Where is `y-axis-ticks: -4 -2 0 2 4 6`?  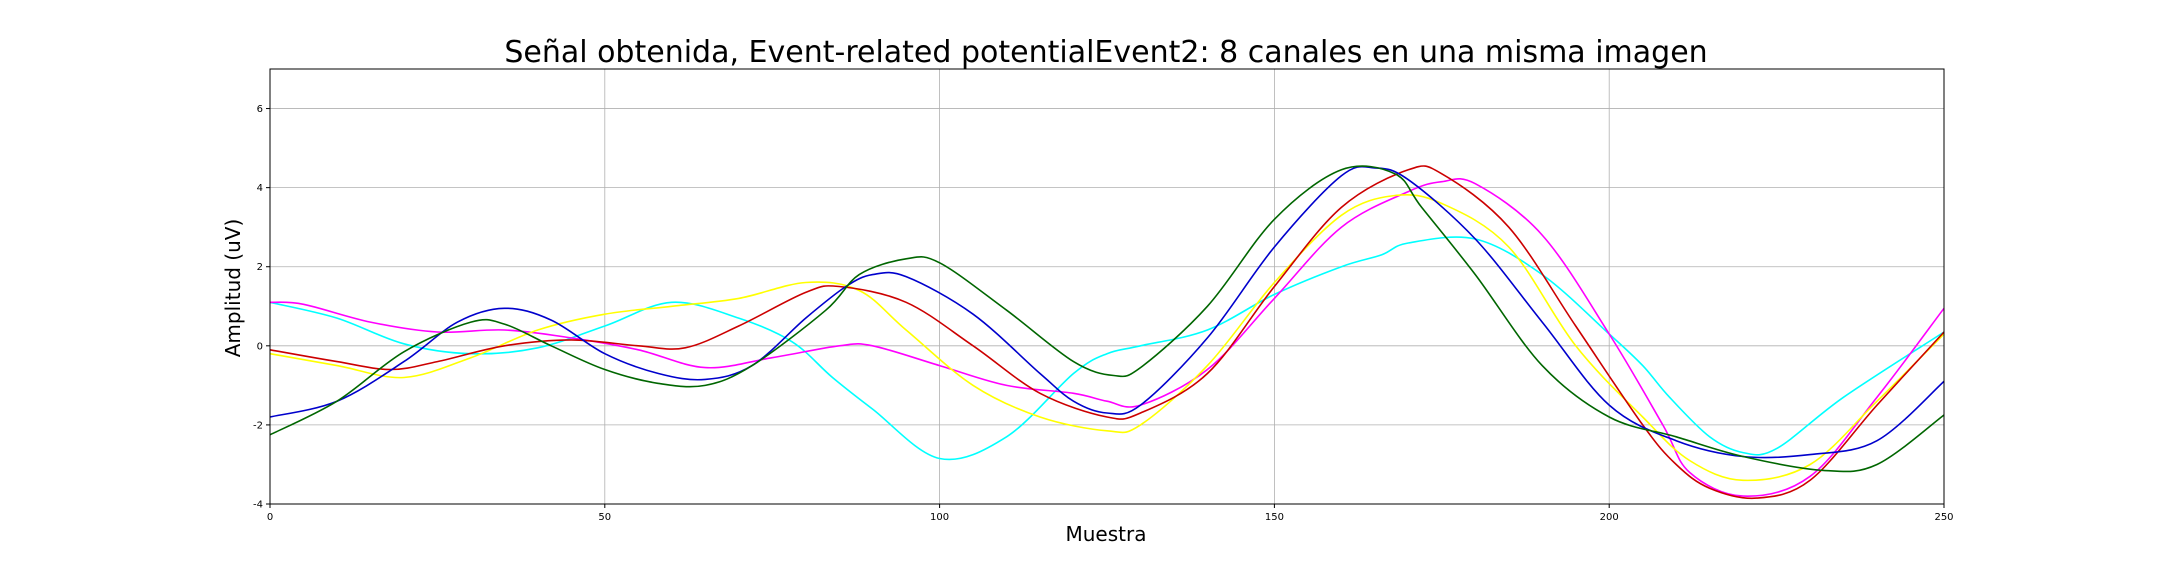 y-axis-ticks: -4 -2 0 2 4 6 is located at coordinates (261, 307).